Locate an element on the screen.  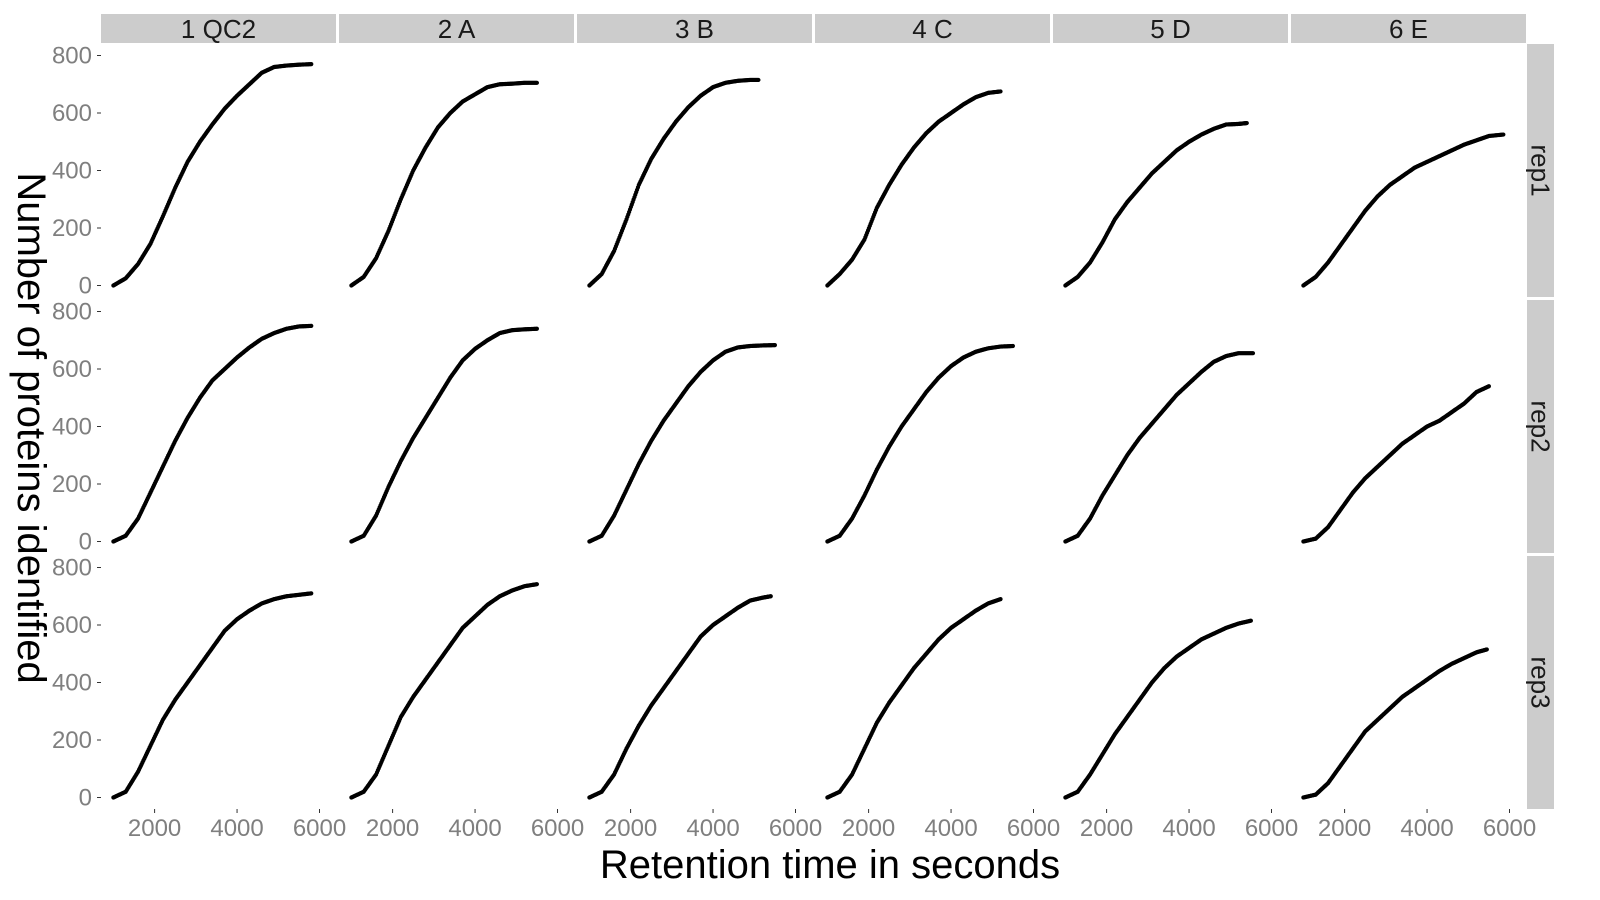
column-strip-label: 5 D is located at coordinates (1170, 29).